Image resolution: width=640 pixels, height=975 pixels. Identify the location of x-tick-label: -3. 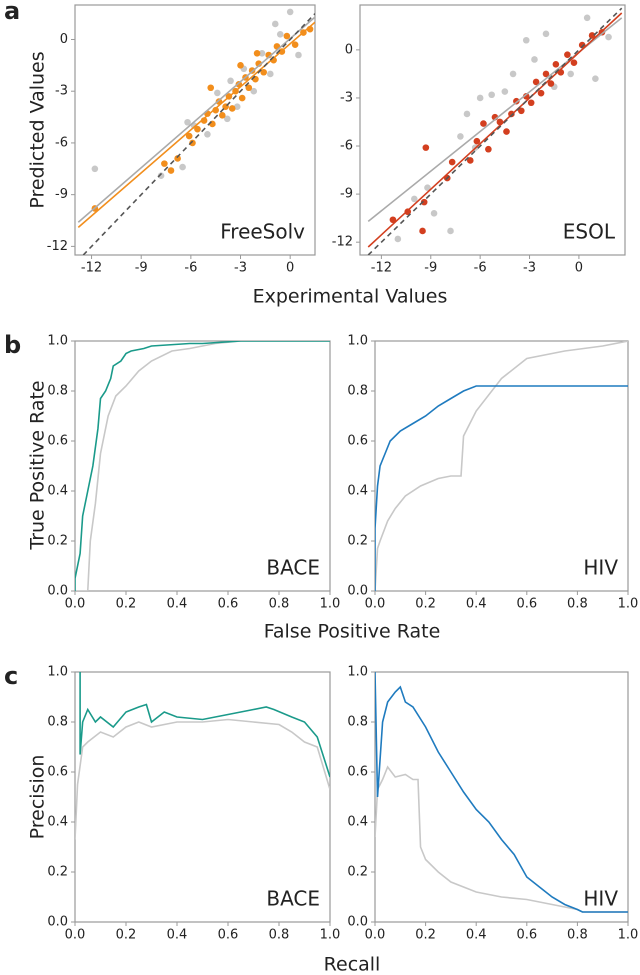
(240, 268).